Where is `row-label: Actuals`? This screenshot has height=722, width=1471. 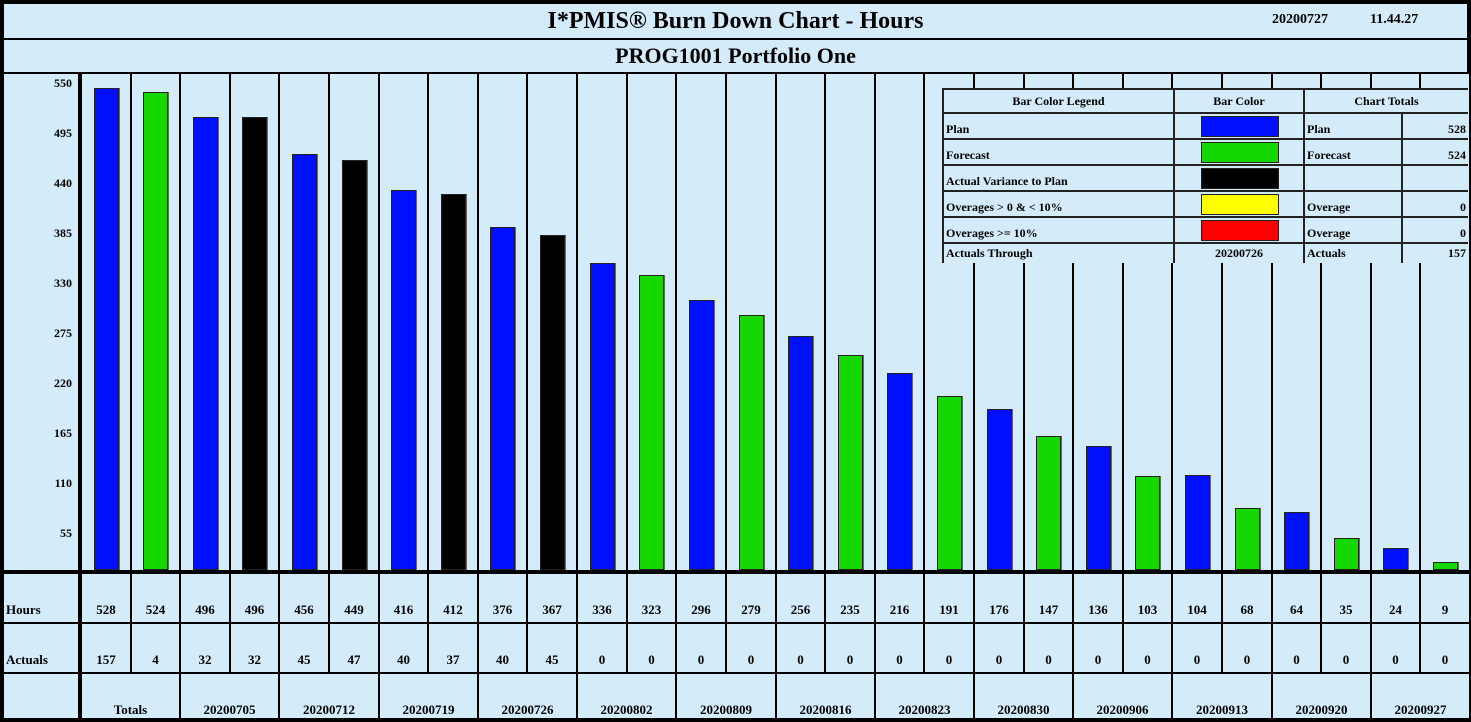 row-label: Actuals is located at coordinates (41, 648).